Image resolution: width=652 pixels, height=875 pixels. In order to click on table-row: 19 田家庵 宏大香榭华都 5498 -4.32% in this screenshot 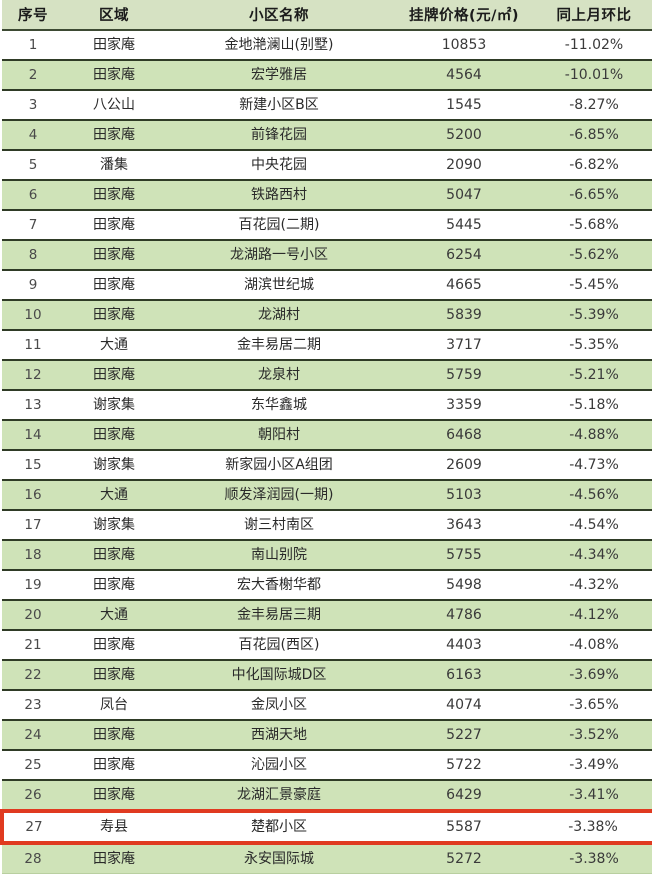, I will do `click(327, 585)`.